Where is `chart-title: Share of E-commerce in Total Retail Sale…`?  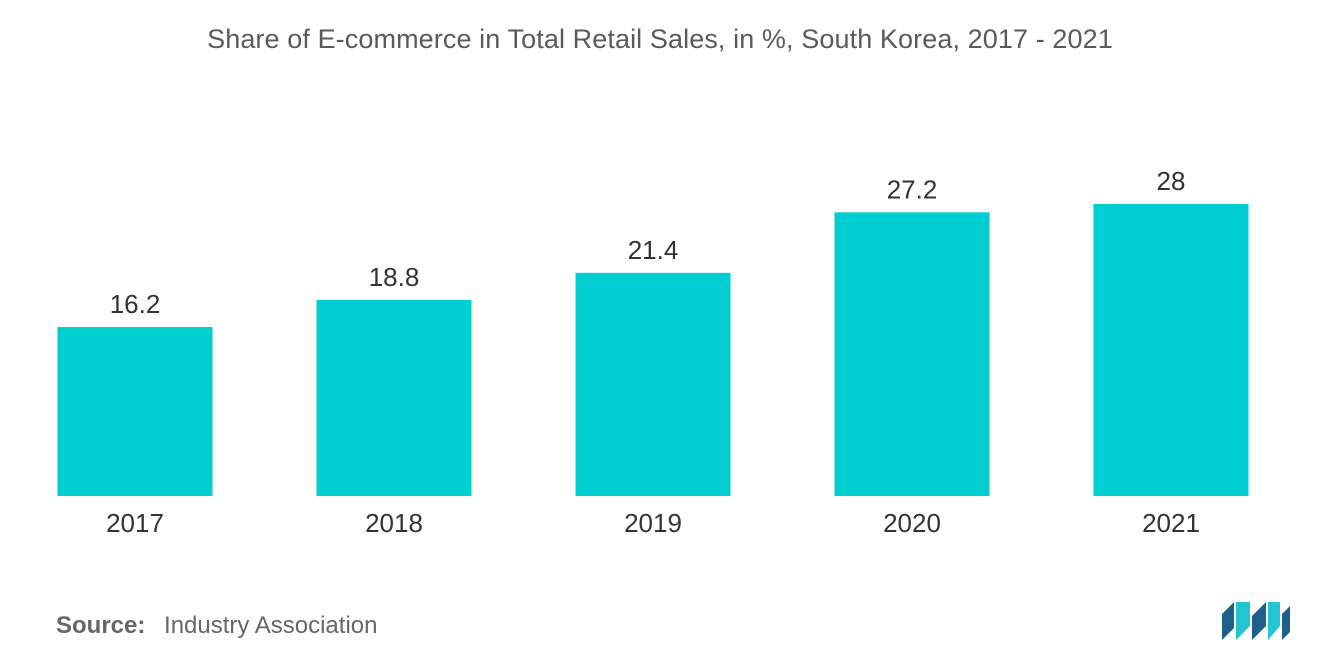 chart-title: Share of E-commerce in Total Retail Sale… is located at coordinates (660, 39).